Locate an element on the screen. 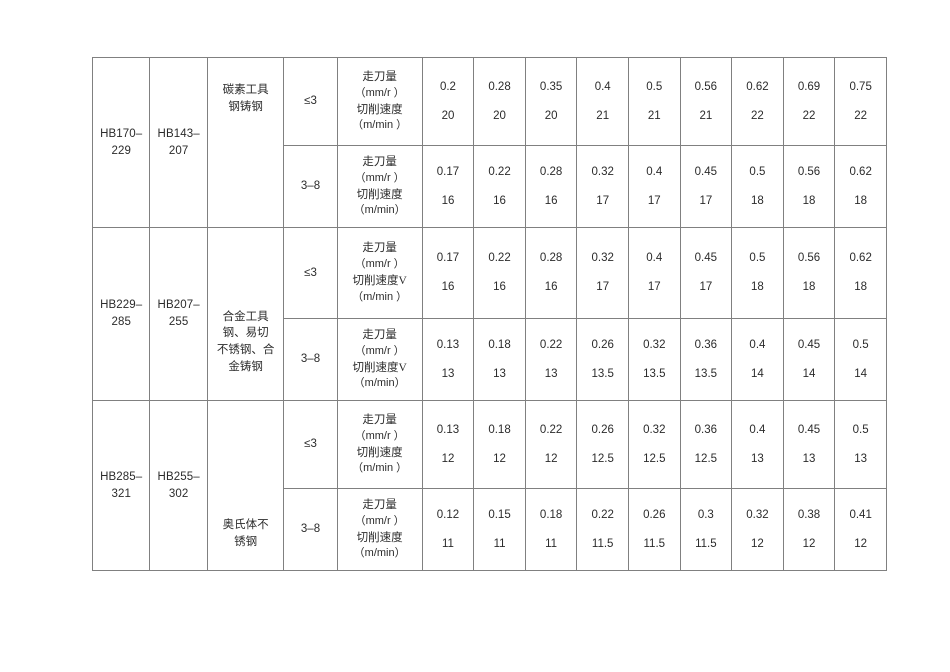 Image resolution: width=950 pixels, height=672 pixels. value-cell: 0.32 12.5 is located at coordinates (654, 444).